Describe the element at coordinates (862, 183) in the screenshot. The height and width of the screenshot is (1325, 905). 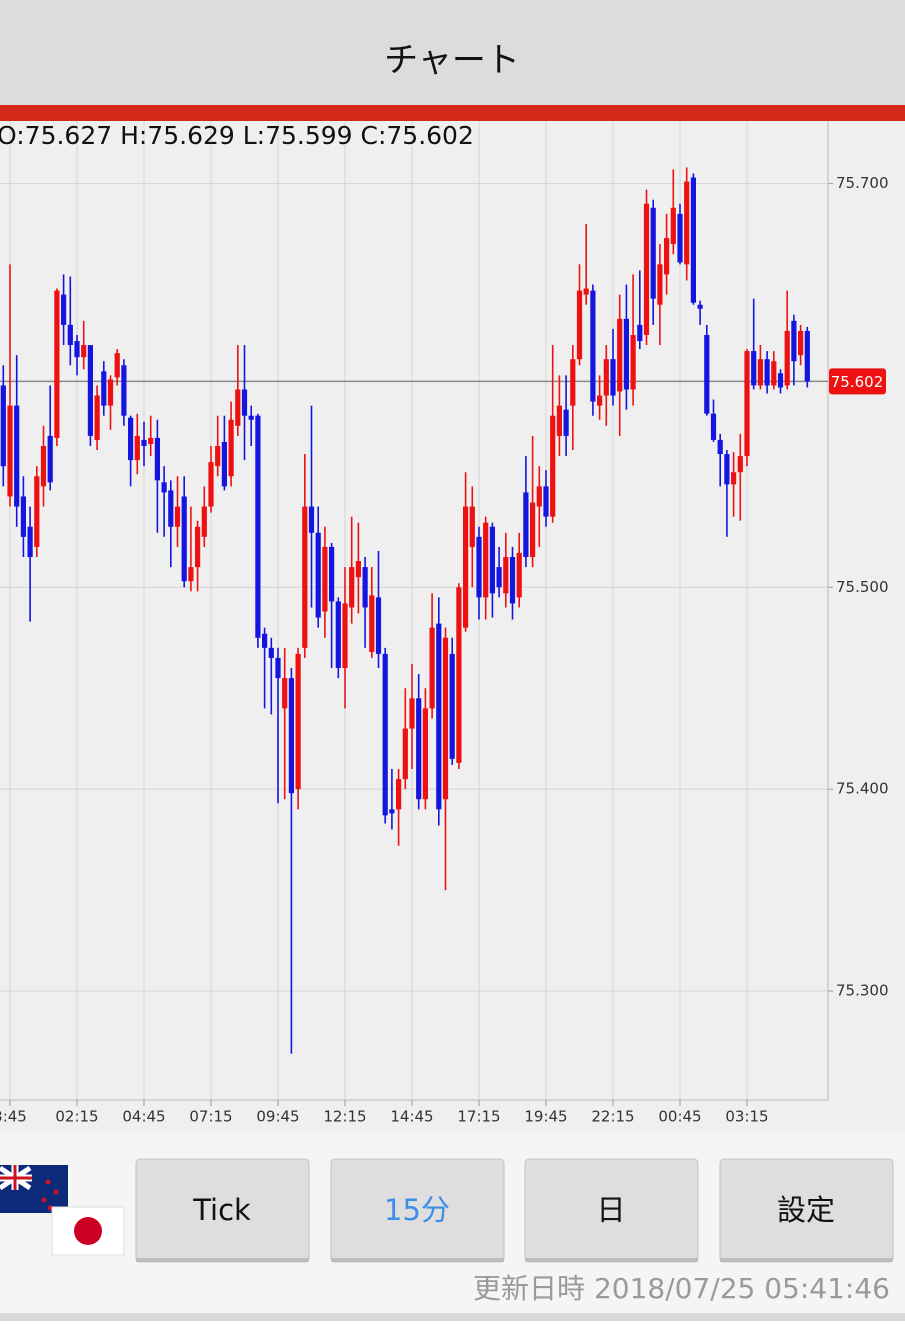
I see `y-tick-label: 75.700` at that location.